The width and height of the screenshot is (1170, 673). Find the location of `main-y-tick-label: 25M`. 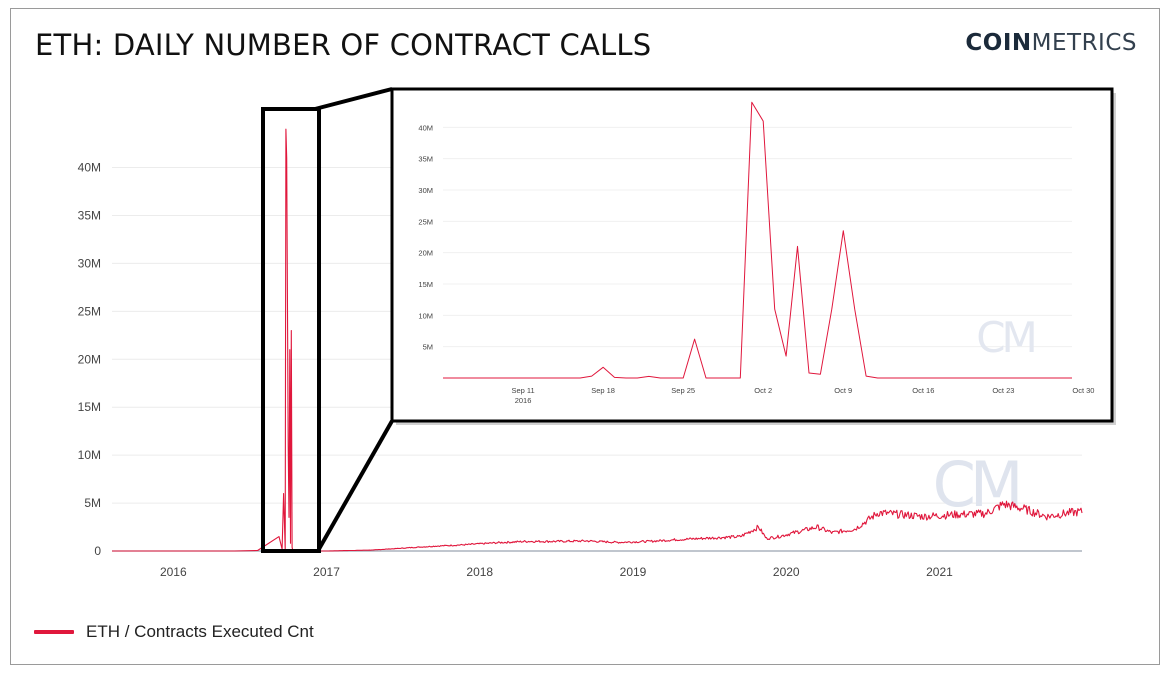

main-y-tick-label: 25M is located at coordinates (89, 311).